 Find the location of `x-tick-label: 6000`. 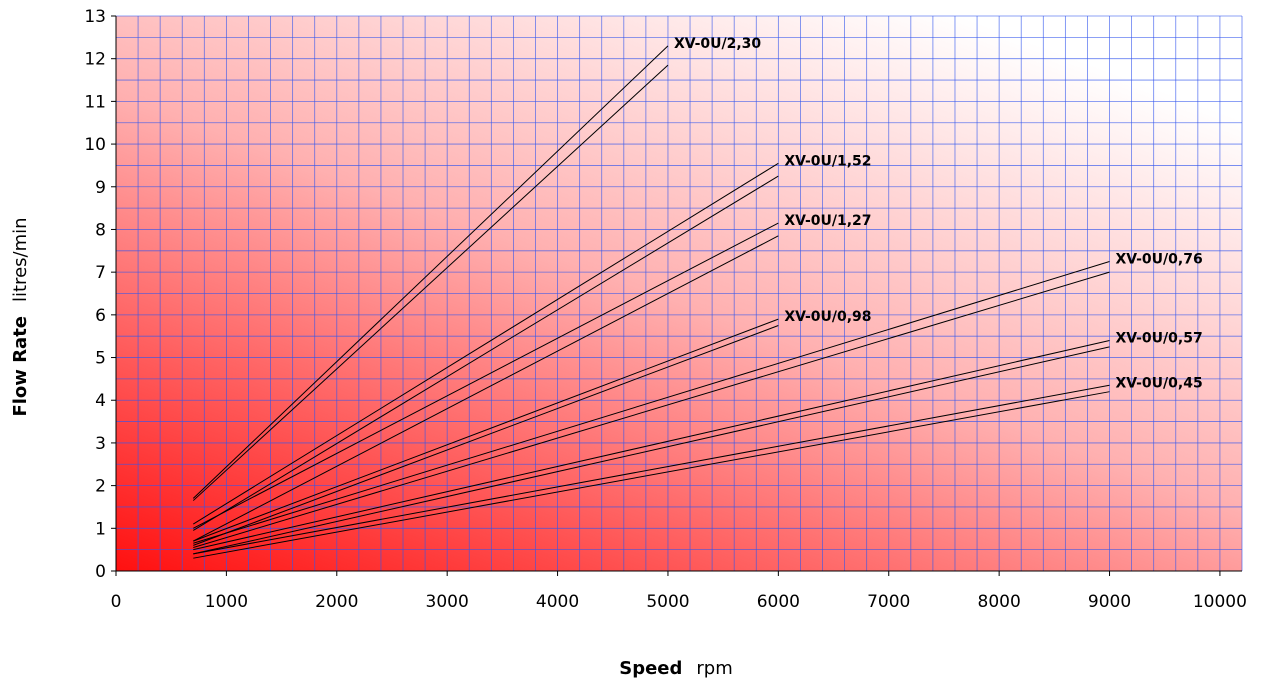

x-tick-label: 6000 is located at coordinates (778, 602).